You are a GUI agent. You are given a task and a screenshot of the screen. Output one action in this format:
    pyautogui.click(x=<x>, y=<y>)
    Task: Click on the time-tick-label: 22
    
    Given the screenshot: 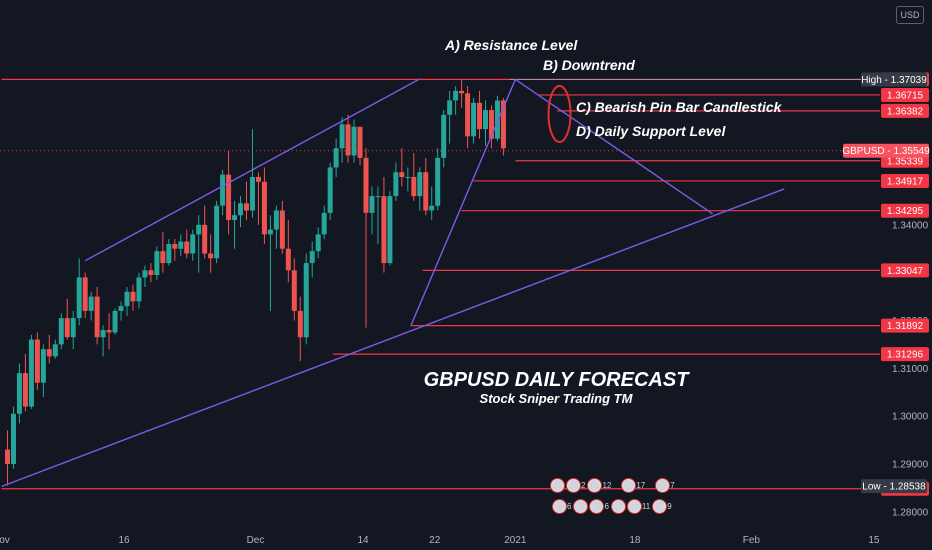 What is the action you would take?
    pyautogui.click(x=435, y=540)
    